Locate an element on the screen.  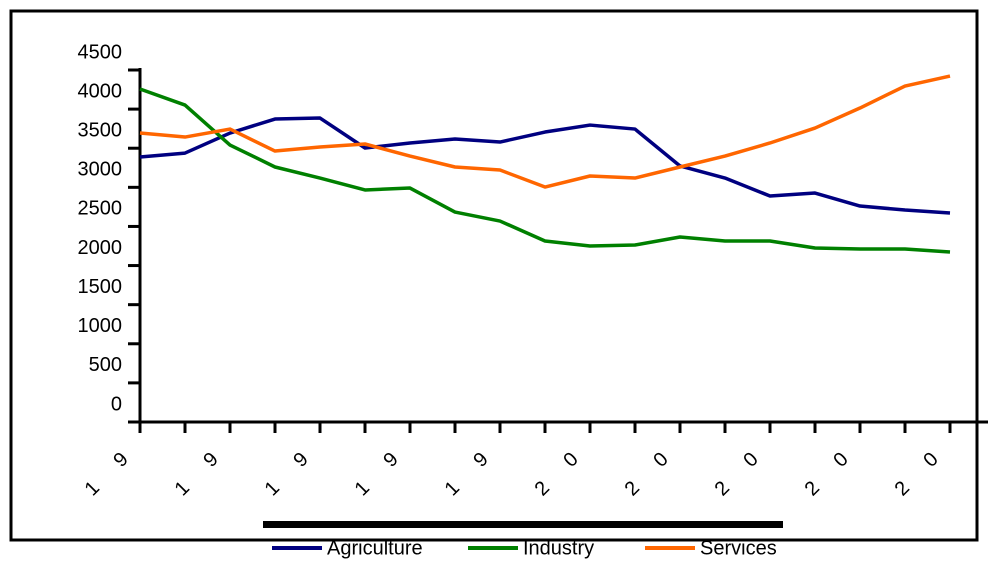
scroll-bar is located at coordinates (523, 524).